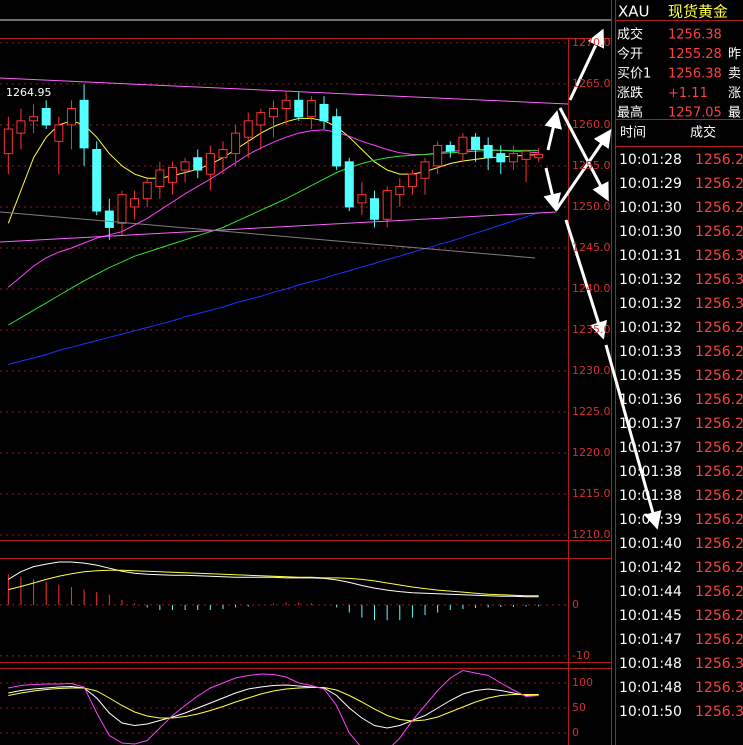 The image size is (743, 745). Describe the element at coordinates (719, 496) in the screenshot. I see `trade-price: 1256.20` at that location.